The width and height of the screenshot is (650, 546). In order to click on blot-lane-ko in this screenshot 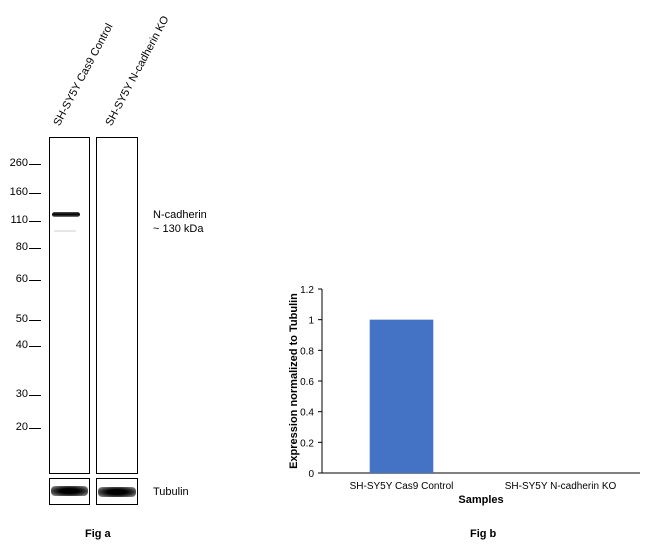, I will do `click(117, 305)`.